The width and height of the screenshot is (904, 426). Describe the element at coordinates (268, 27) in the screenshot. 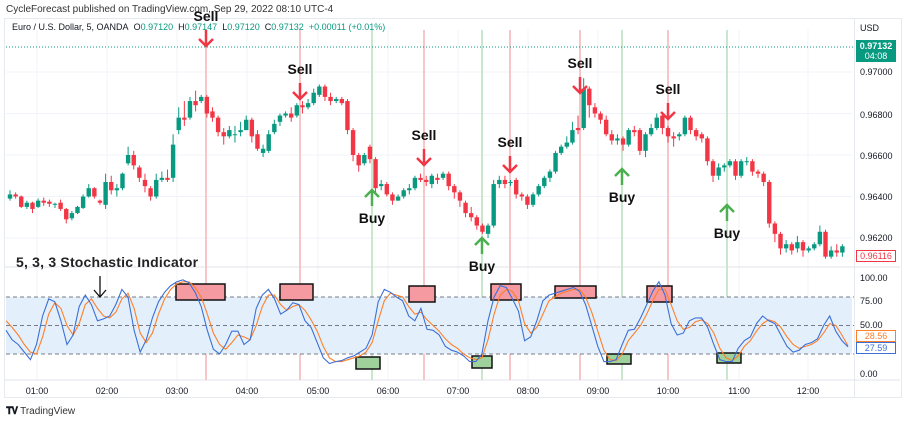

I see `close-label: C` at that location.